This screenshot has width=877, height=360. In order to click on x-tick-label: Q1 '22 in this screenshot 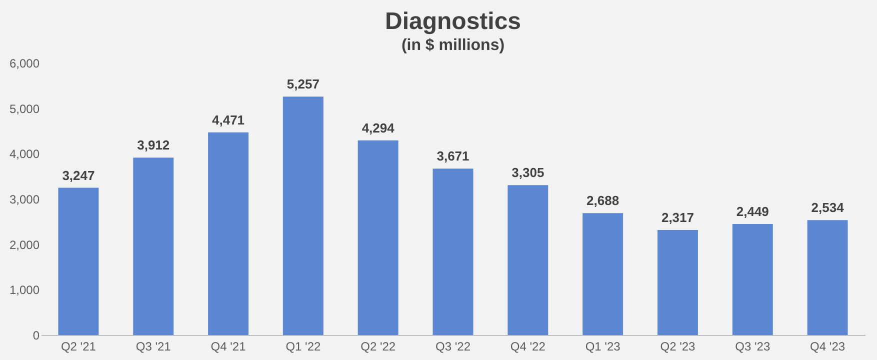, I will do `click(303, 347)`.